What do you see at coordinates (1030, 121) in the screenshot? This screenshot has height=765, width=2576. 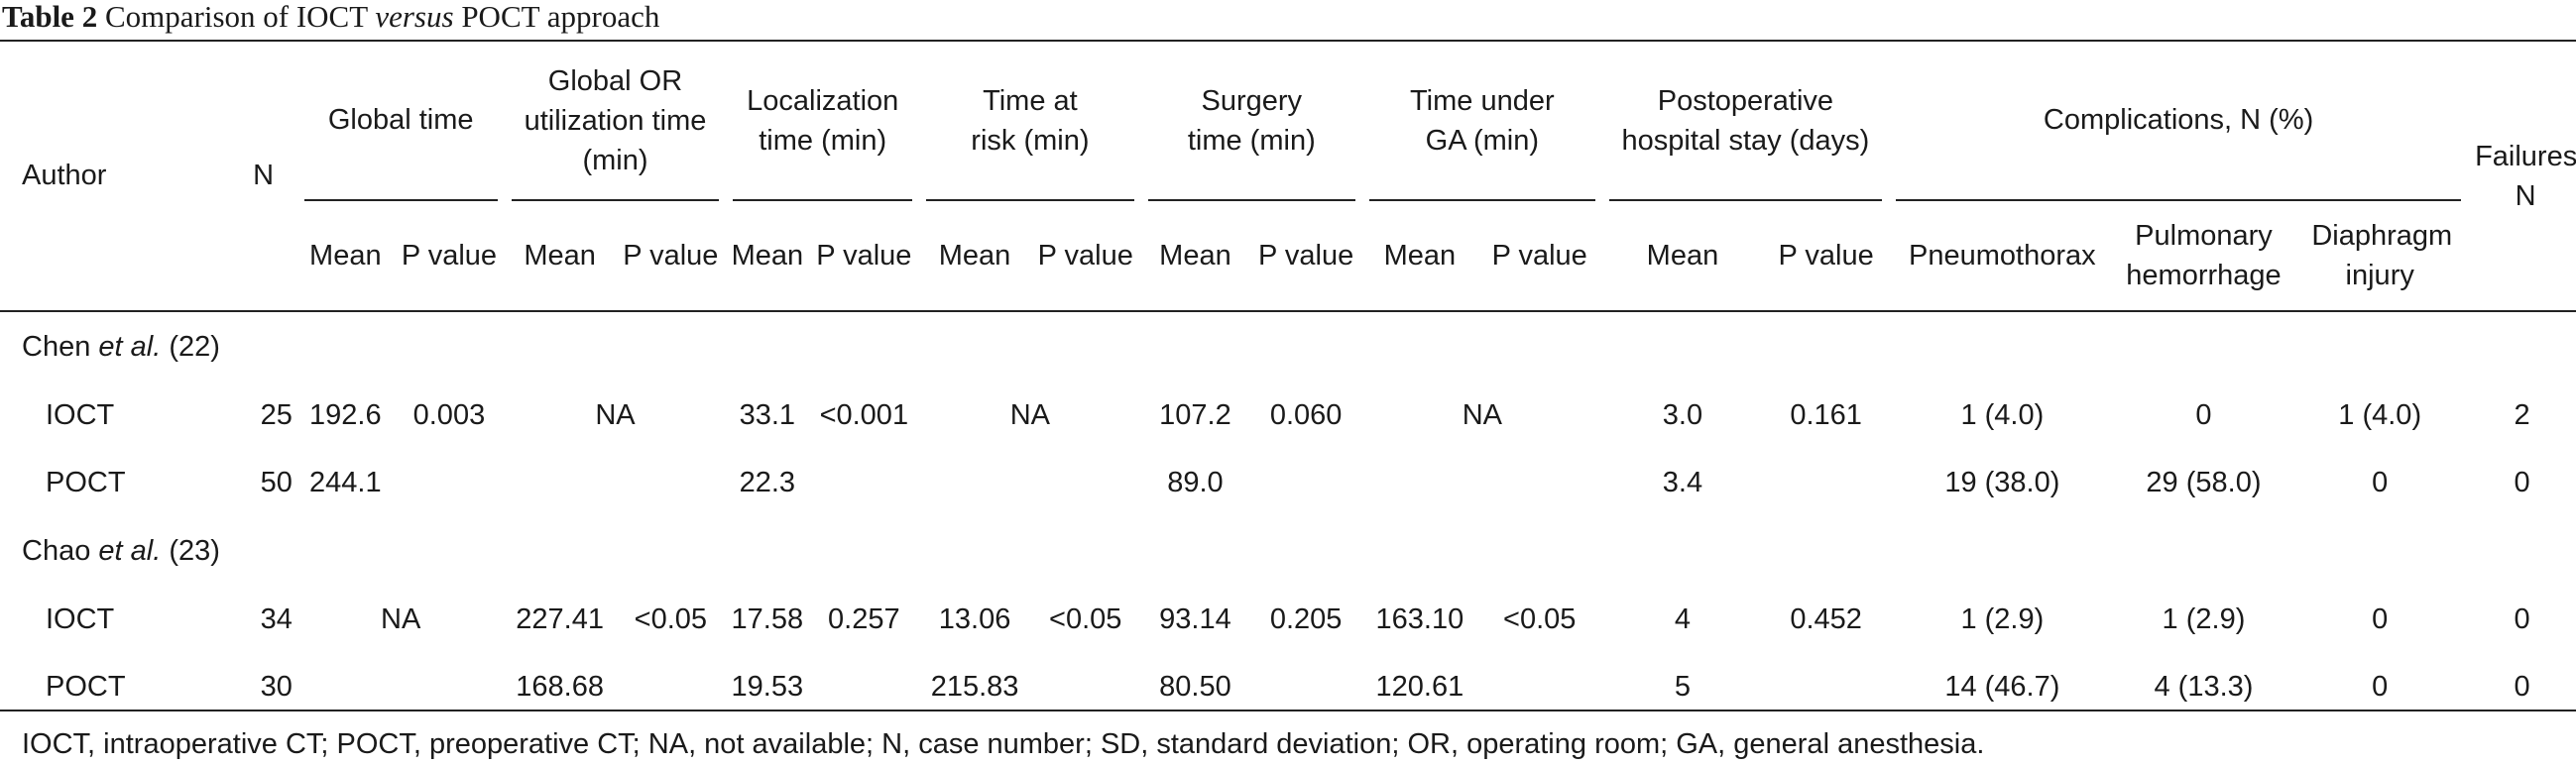 I see `header-time-at-risk: Time at risk (min)` at bounding box center [1030, 121].